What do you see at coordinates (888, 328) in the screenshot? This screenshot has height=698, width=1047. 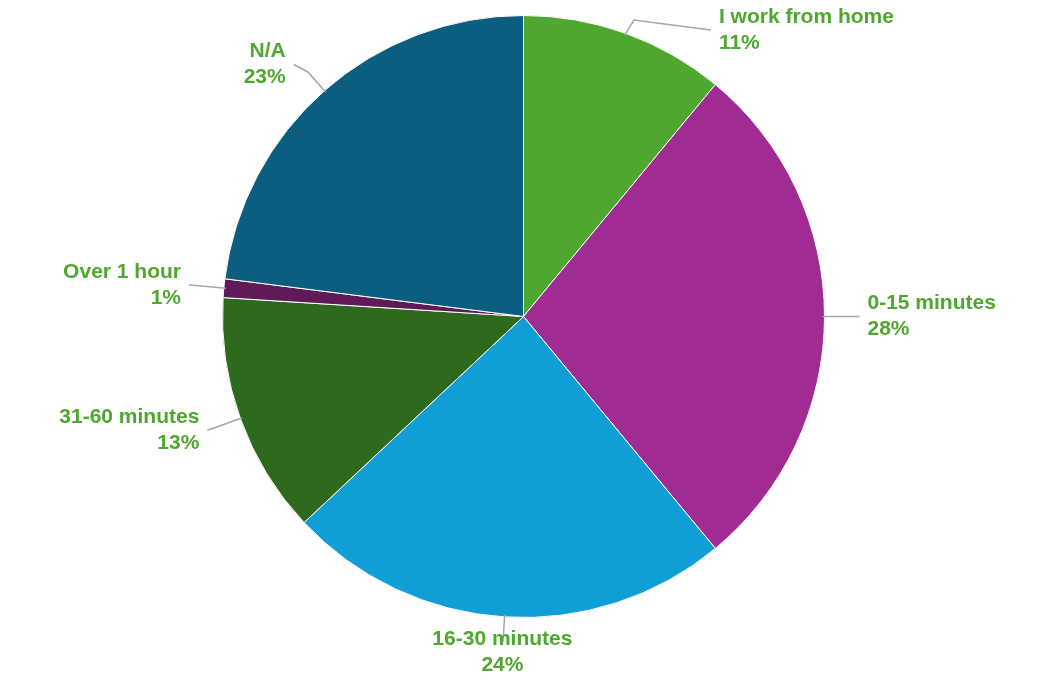 I see `data-label: 28%` at bounding box center [888, 328].